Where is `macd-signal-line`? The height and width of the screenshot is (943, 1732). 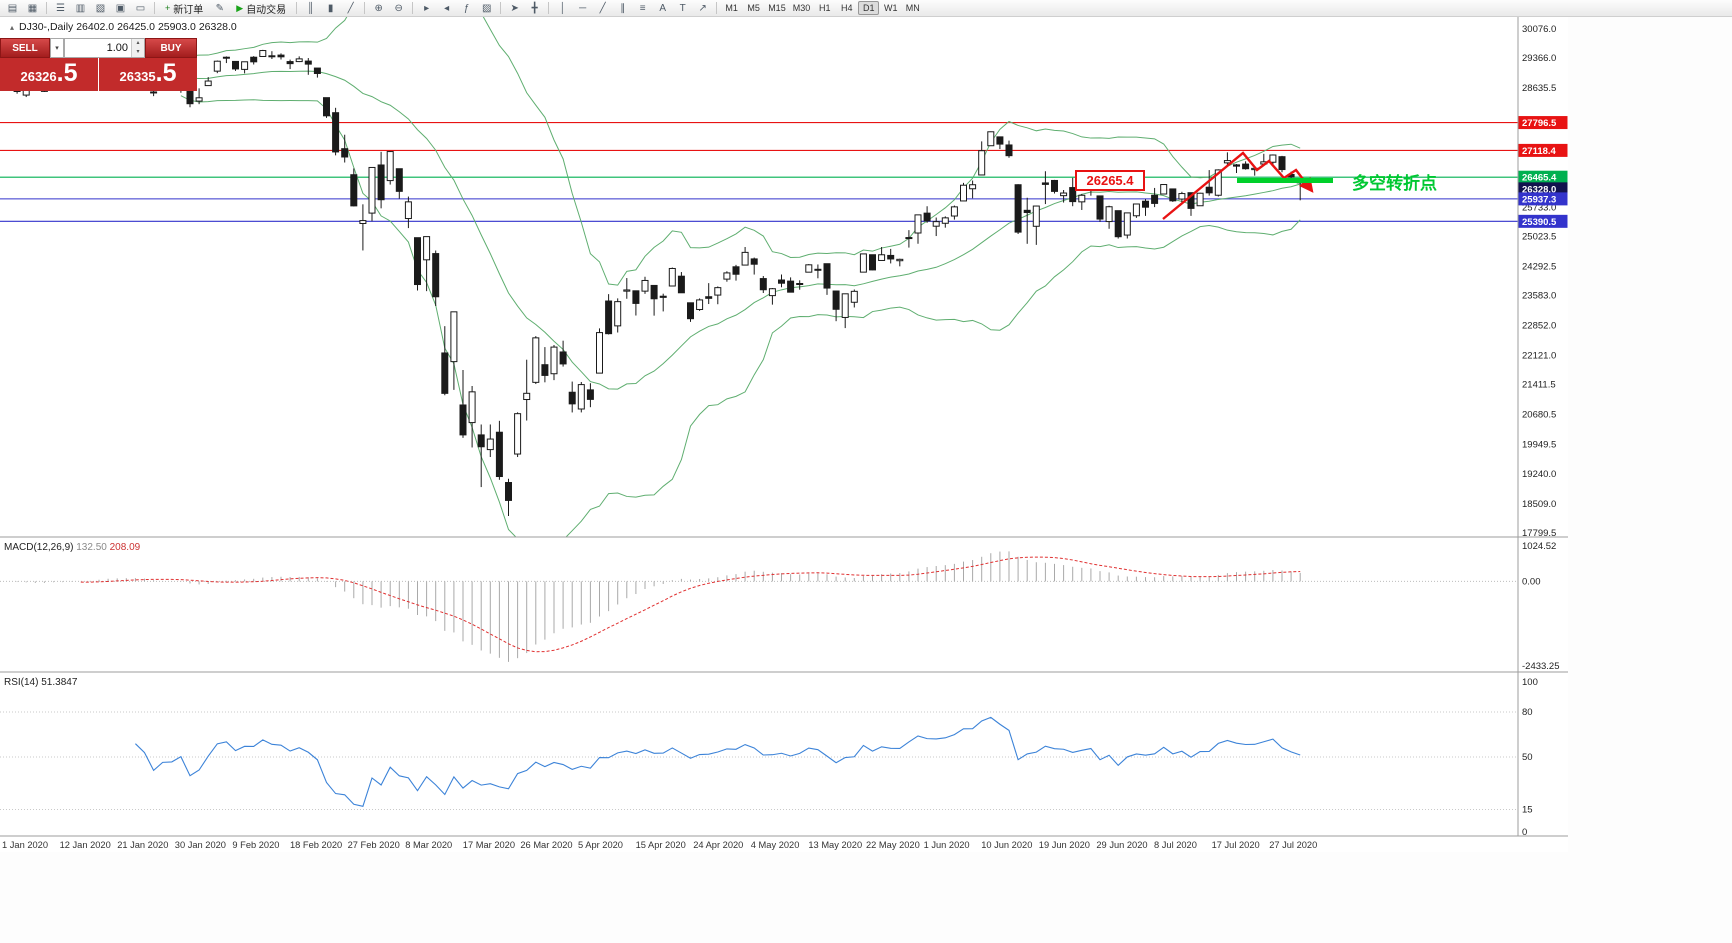 macd-signal-line is located at coordinates (690, 604).